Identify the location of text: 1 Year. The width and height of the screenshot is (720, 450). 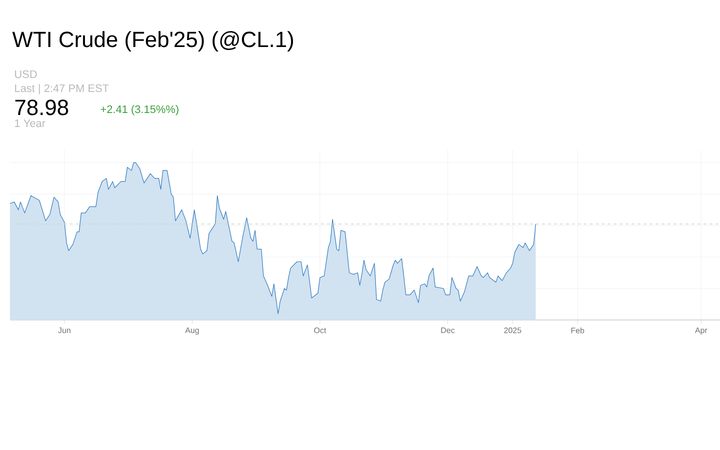
(30, 123).